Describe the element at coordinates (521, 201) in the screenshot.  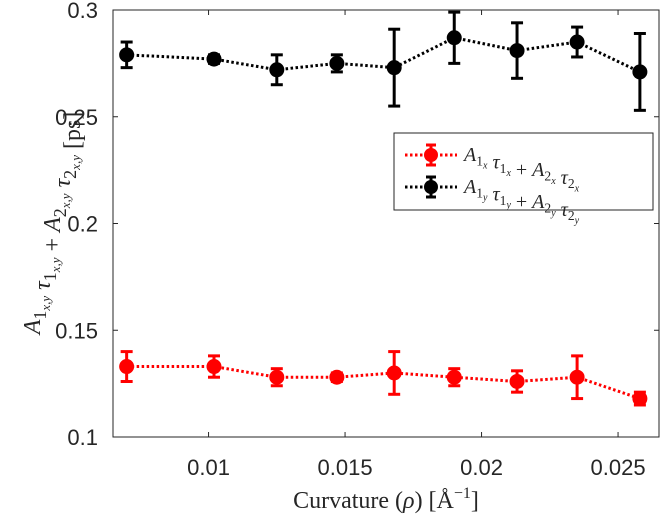
I see `legend-label: A1y τ1y + A2y τ2y` at that location.